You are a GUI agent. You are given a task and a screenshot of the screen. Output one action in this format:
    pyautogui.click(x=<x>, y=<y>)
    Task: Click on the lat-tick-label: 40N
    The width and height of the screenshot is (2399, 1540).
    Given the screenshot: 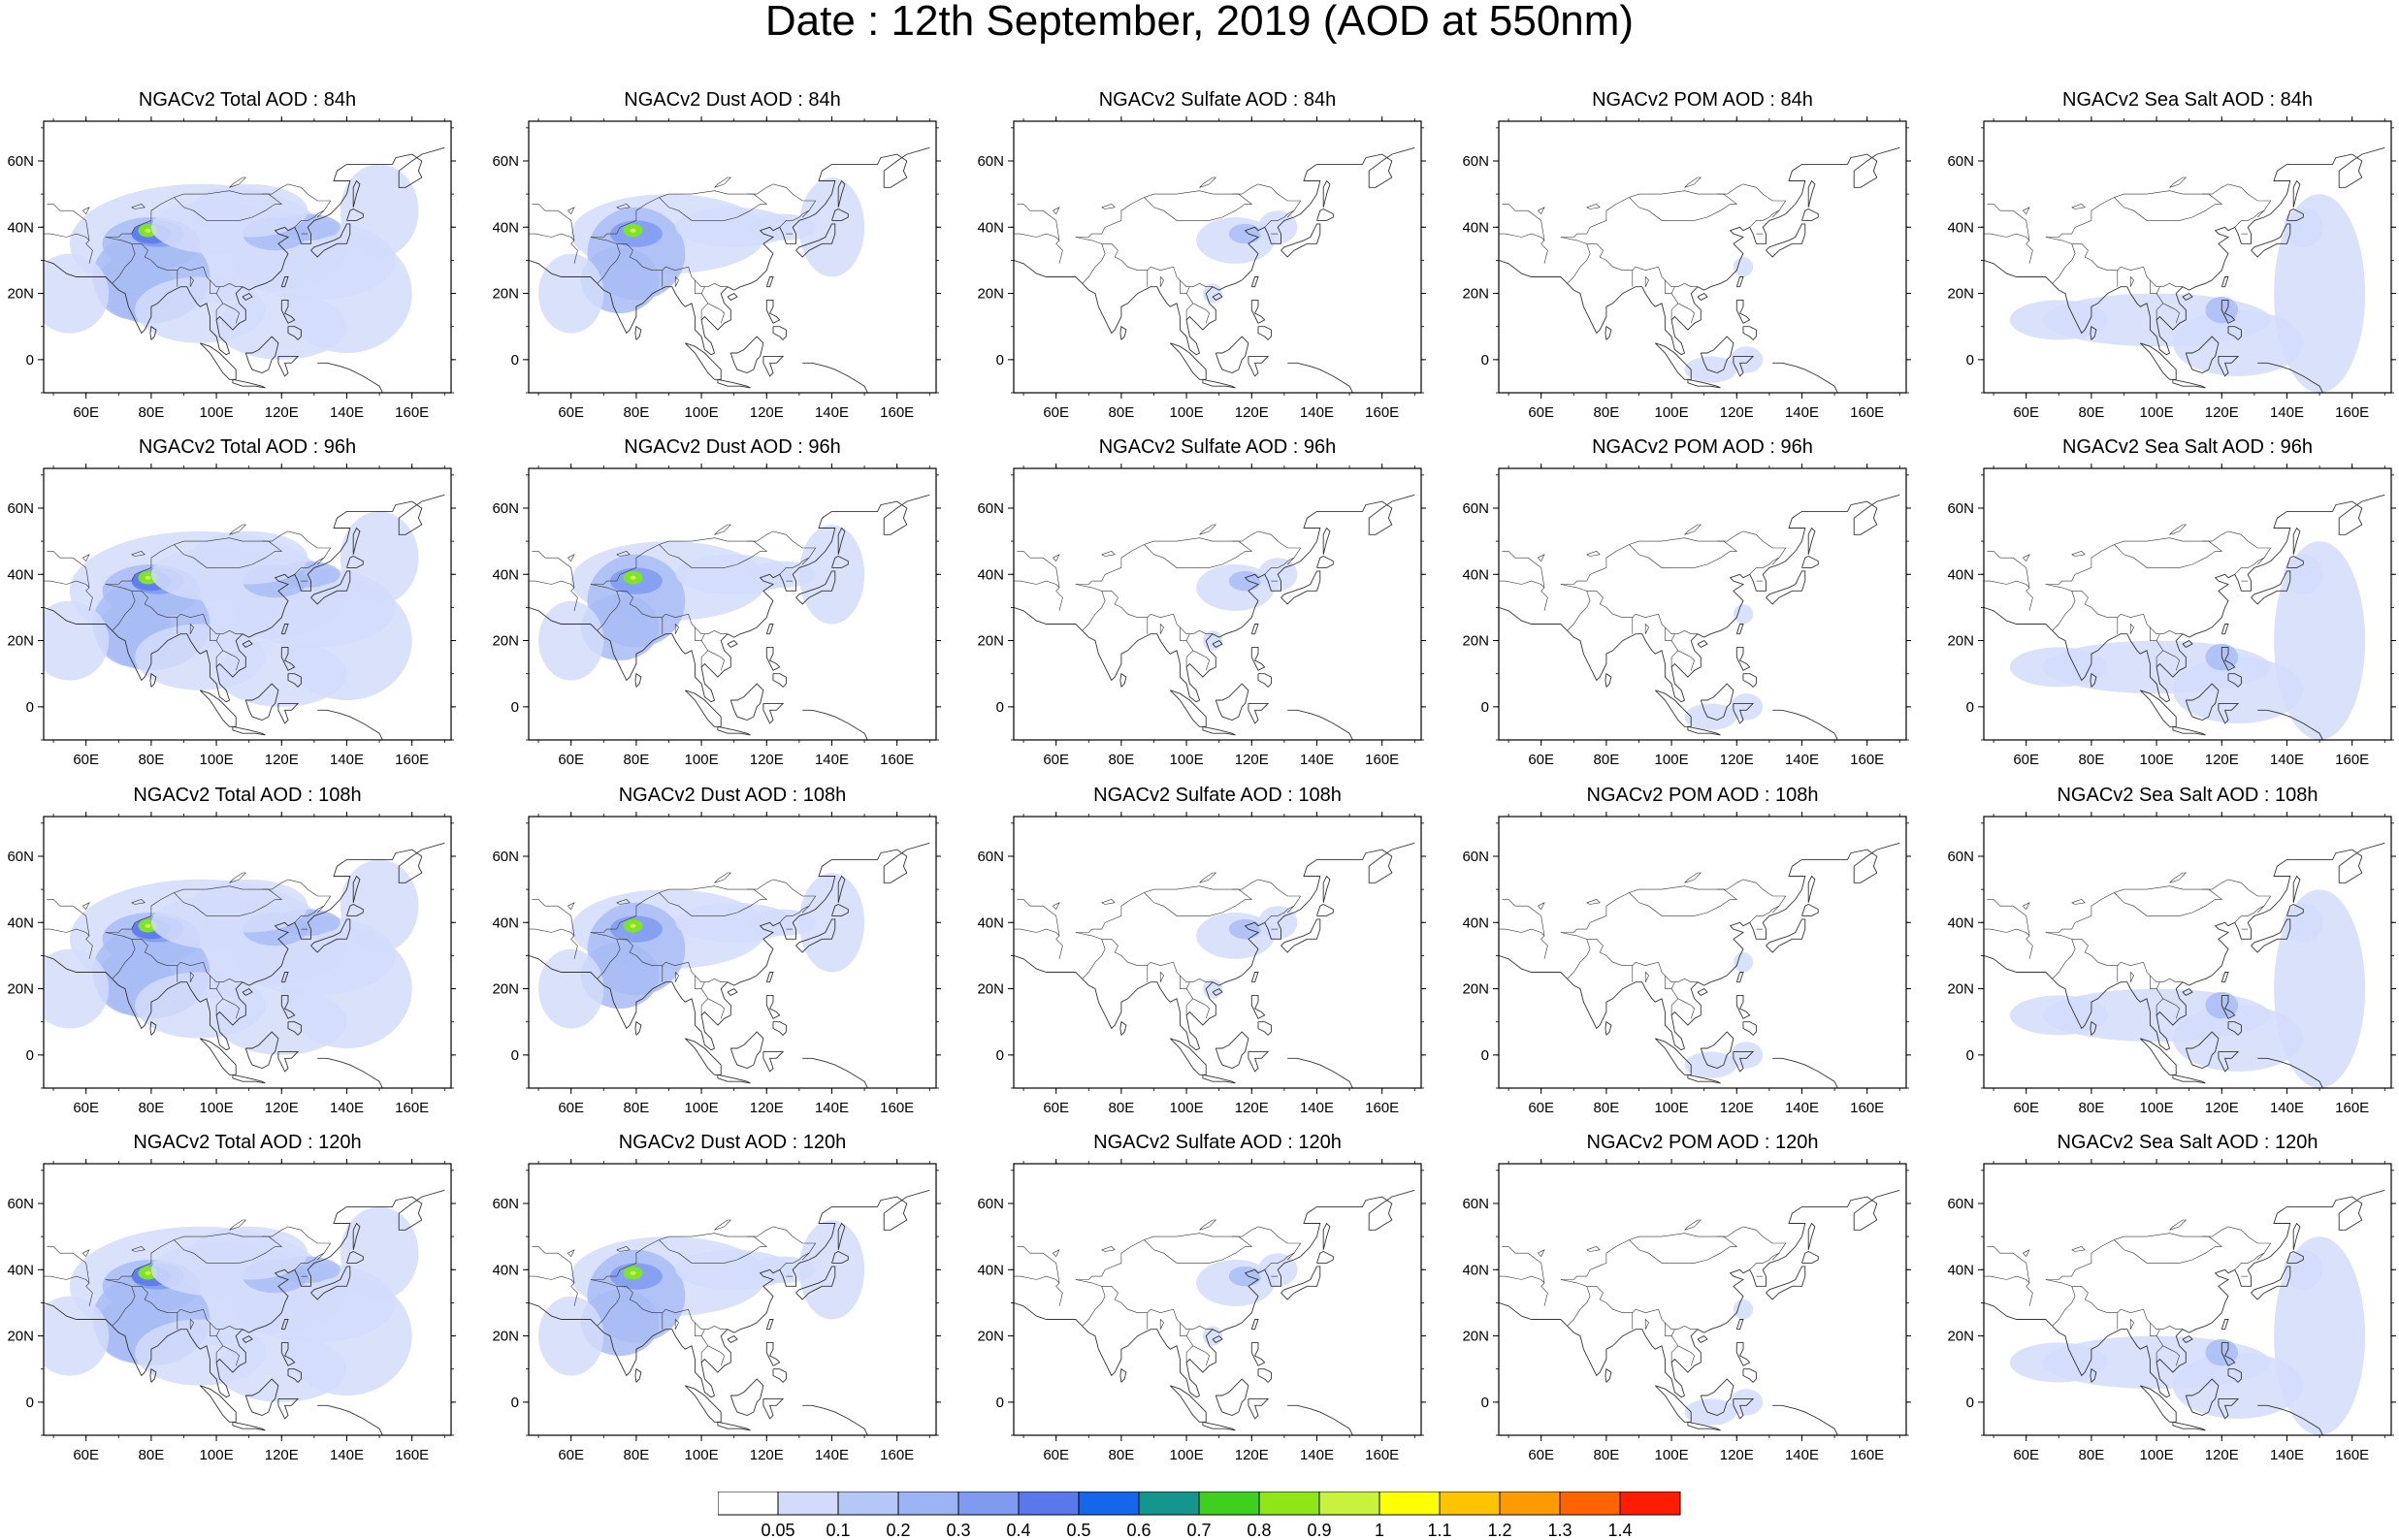 What is the action you would take?
    pyautogui.click(x=1476, y=228)
    